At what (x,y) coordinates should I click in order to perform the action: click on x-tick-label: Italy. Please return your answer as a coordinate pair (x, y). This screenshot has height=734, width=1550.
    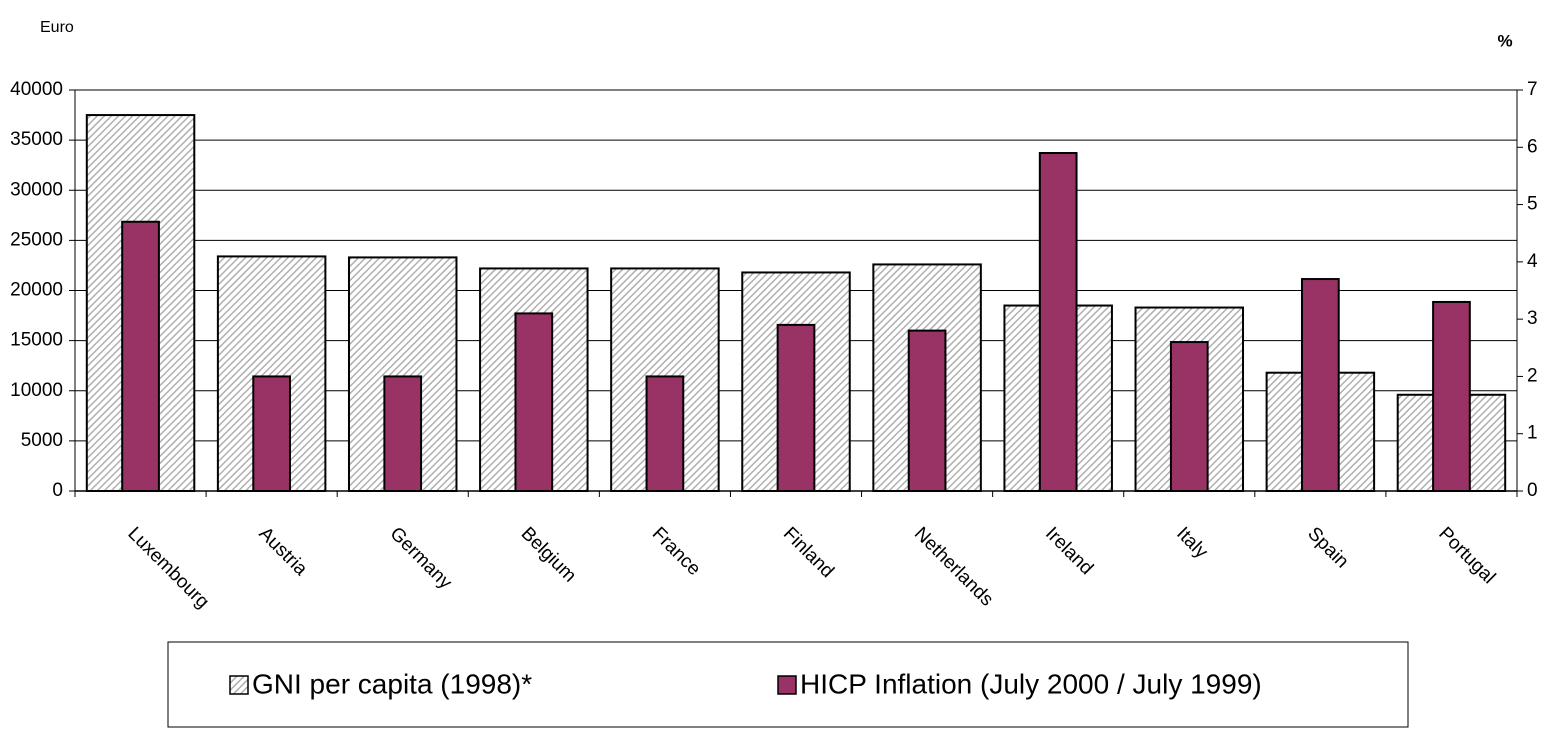
    Looking at the image, I should click on (1192, 543).